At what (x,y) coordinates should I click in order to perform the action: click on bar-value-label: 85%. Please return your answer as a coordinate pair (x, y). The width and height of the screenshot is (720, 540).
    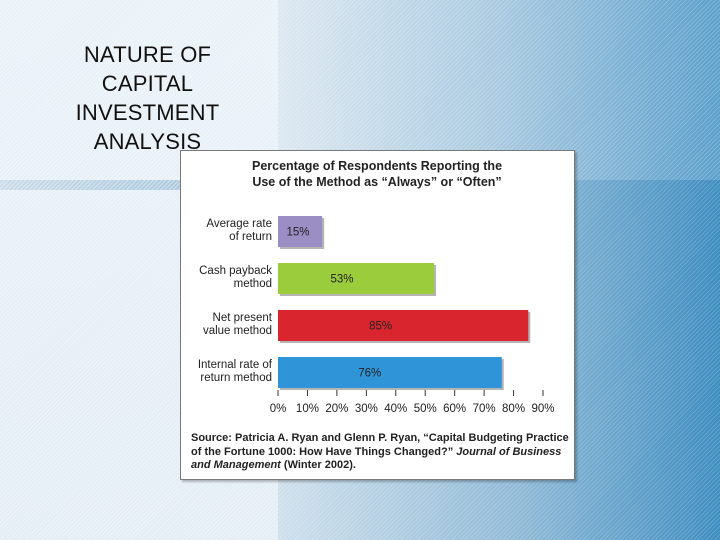
    Looking at the image, I should click on (380, 327).